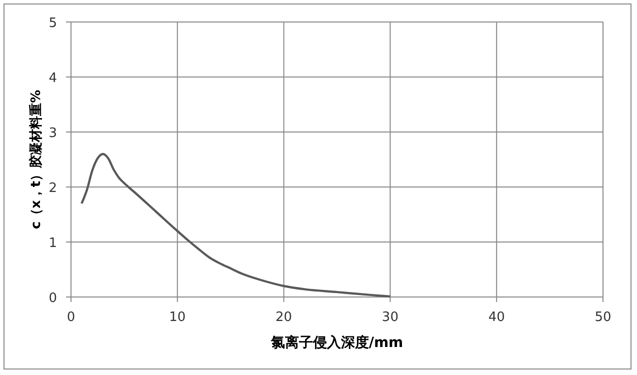  Describe the element at coordinates (52, 298) in the screenshot. I see `y-tick-label: 0` at that location.